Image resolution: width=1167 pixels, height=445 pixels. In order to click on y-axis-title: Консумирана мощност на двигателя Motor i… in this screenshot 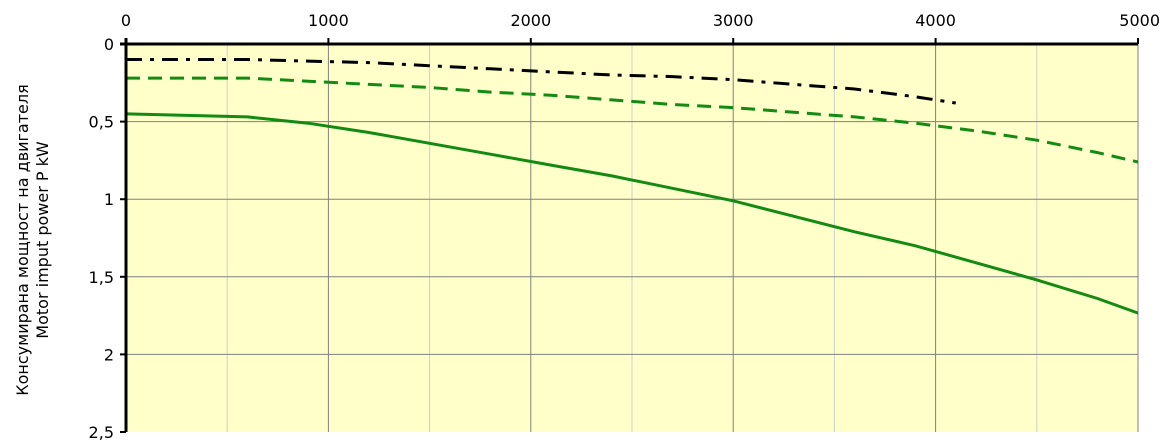, I will do `click(32, 240)`.